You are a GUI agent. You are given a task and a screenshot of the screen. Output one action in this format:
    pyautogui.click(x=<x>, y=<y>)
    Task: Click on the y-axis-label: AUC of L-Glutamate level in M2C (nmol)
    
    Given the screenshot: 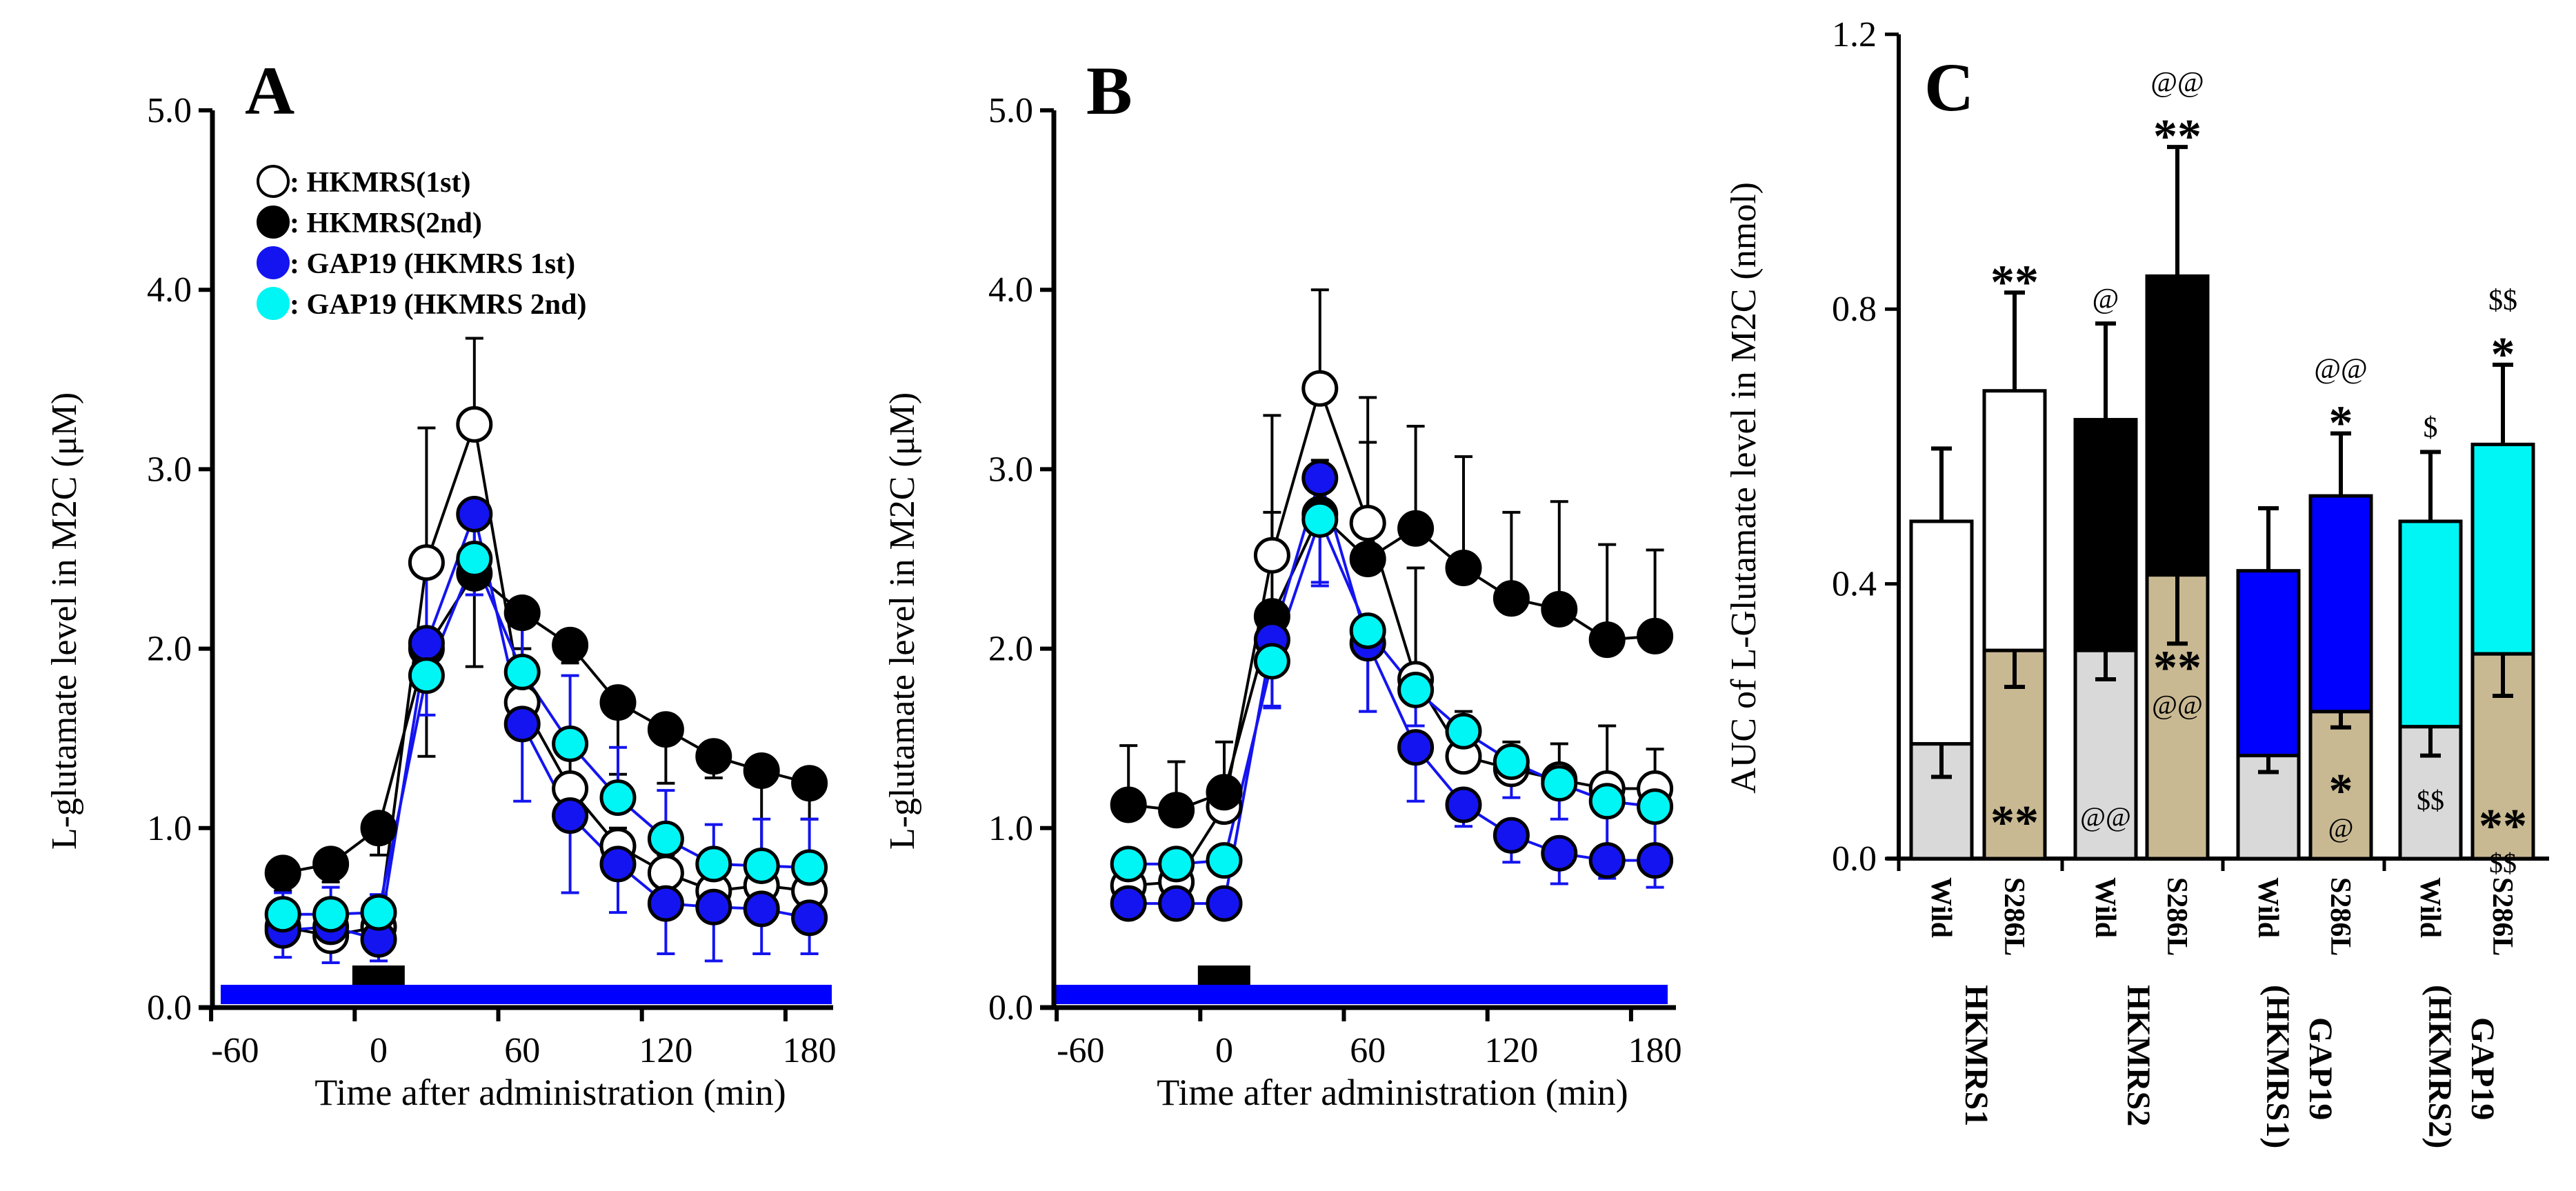 What is the action you would take?
    pyautogui.click(x=1744, y=488)
    